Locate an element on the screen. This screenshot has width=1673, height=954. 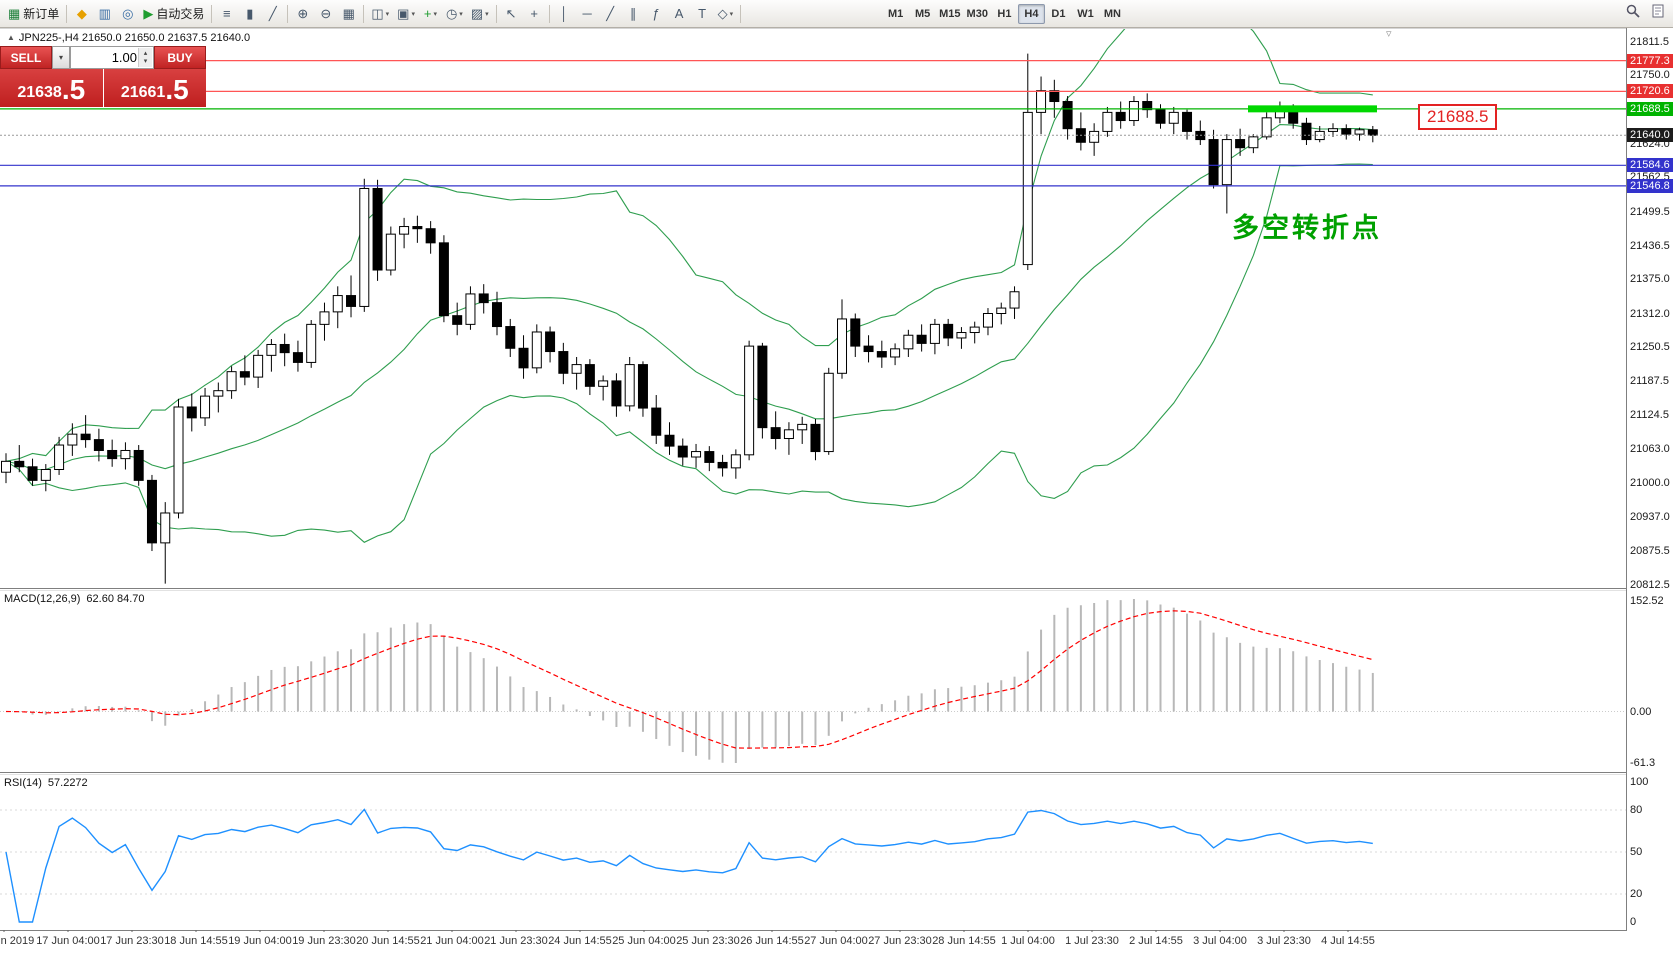
time-axis-label: 25 Jun 04:00 is located at coordinates (644, 941).